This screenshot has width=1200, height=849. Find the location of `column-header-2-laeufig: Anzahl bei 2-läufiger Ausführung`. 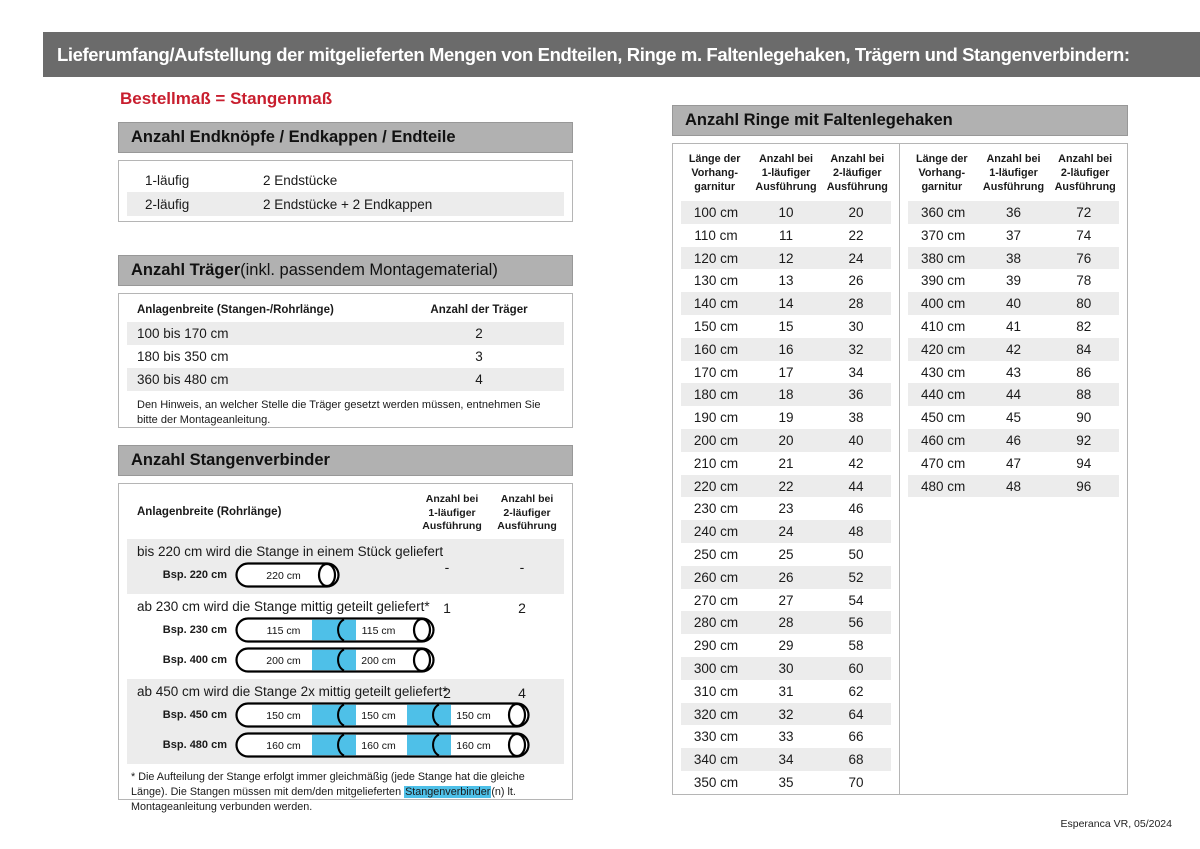

column-header-2-laeufig: Anzahl bei 2-läufiger Ausführung is located at coordinates (527, 513).